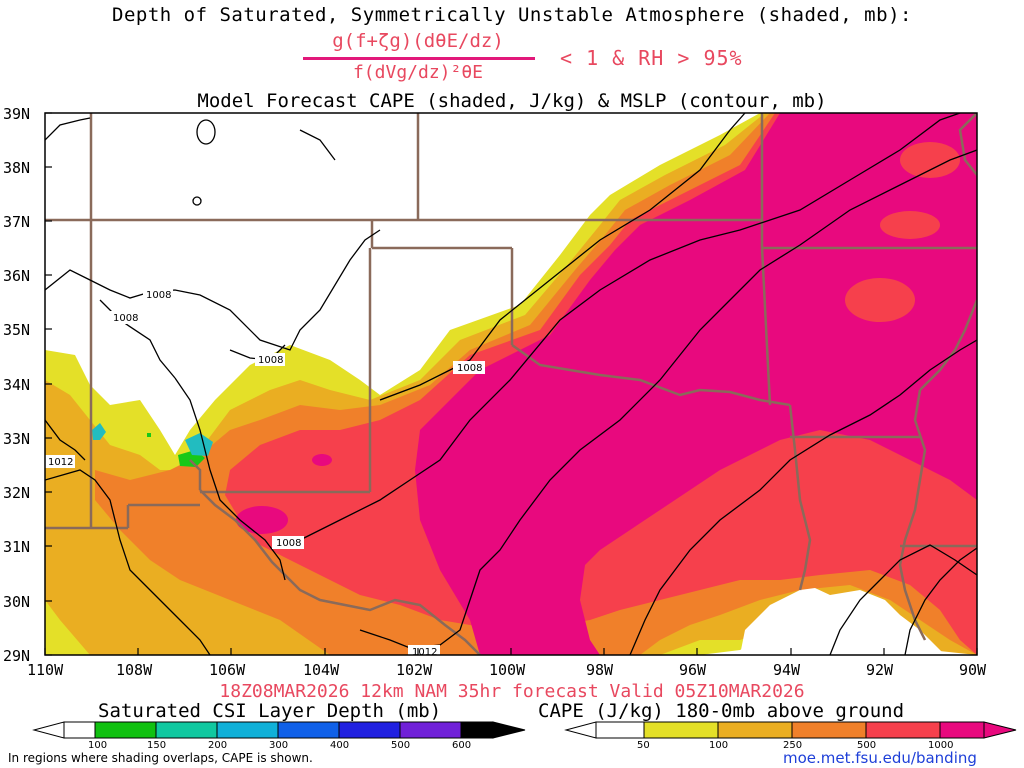  Describe the element at coordinates (842, 621) in the screenshot. I see `gulf-of-mexico` at that location.